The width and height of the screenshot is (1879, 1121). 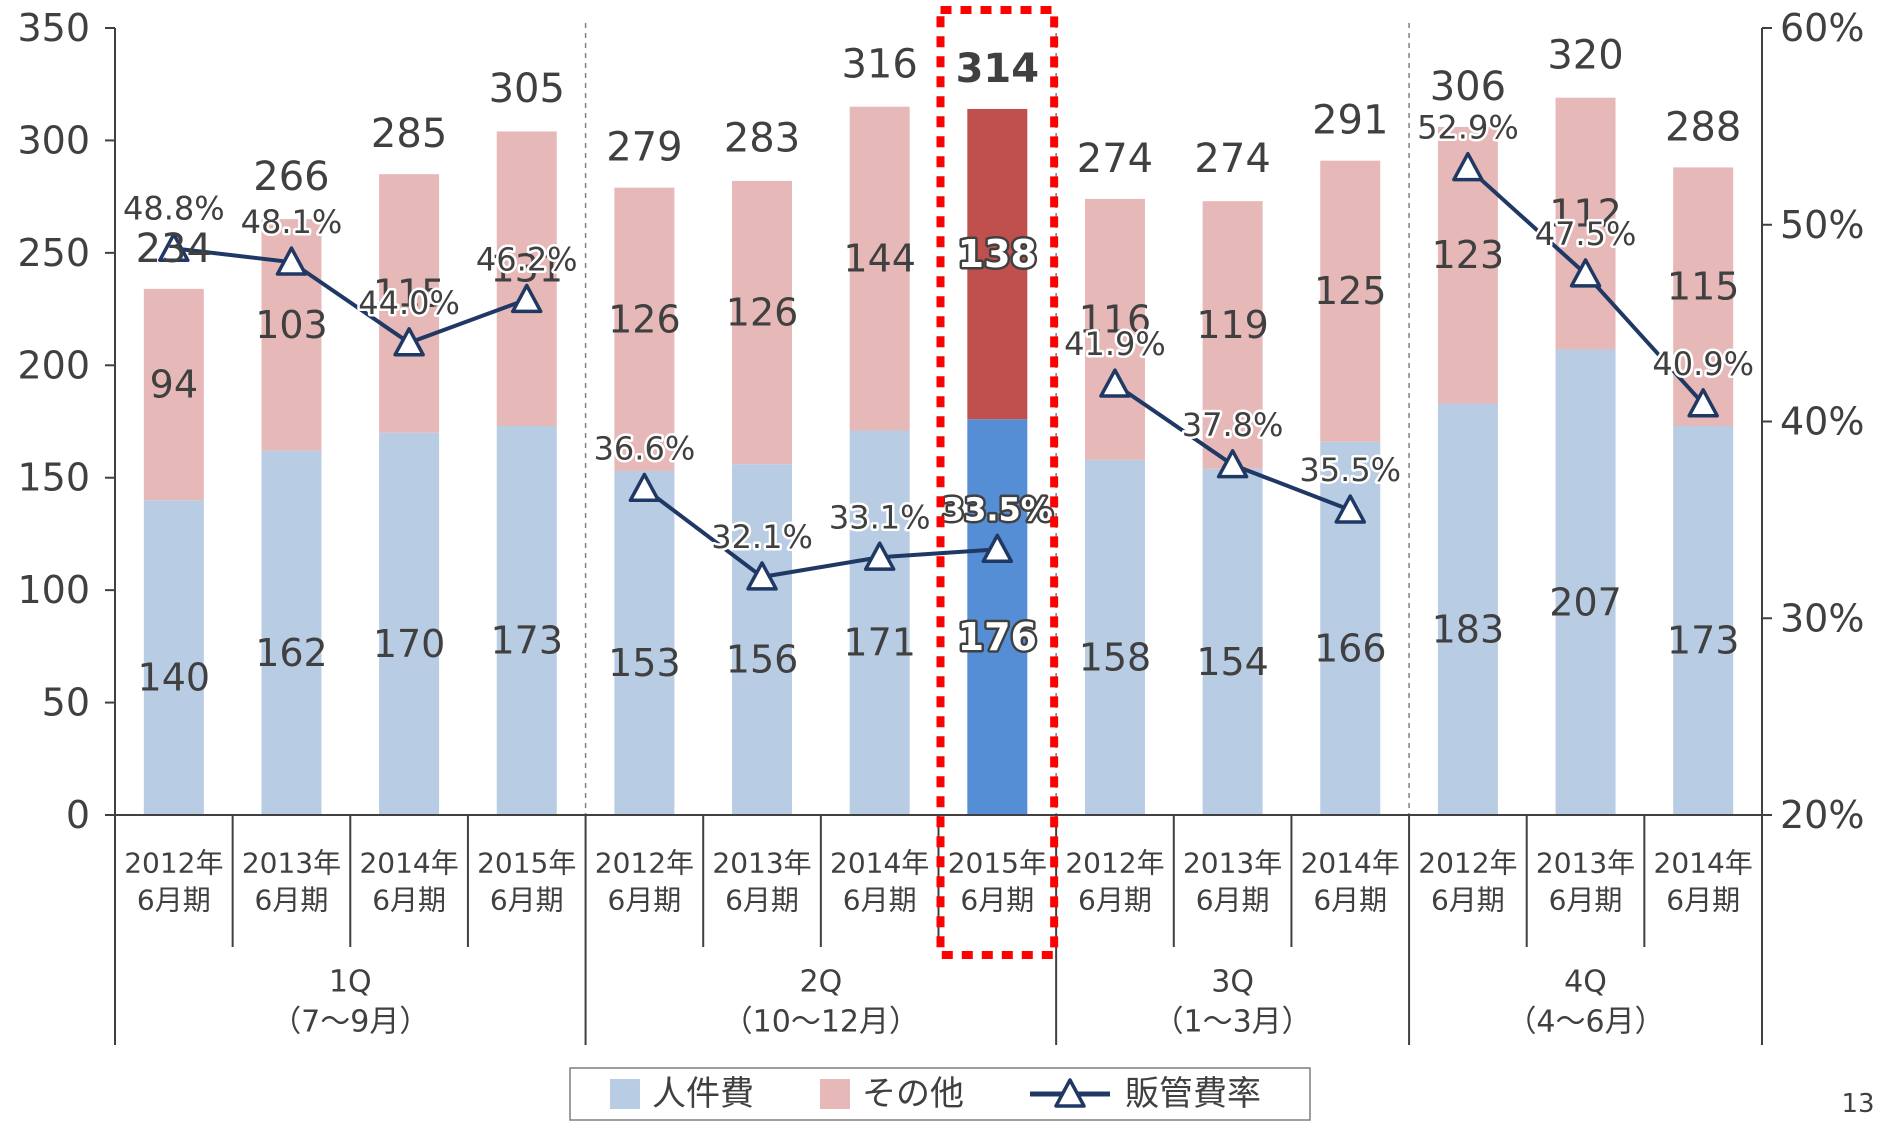 I want to click on y-left-tick-2: 100, so click(x=53, y=590).